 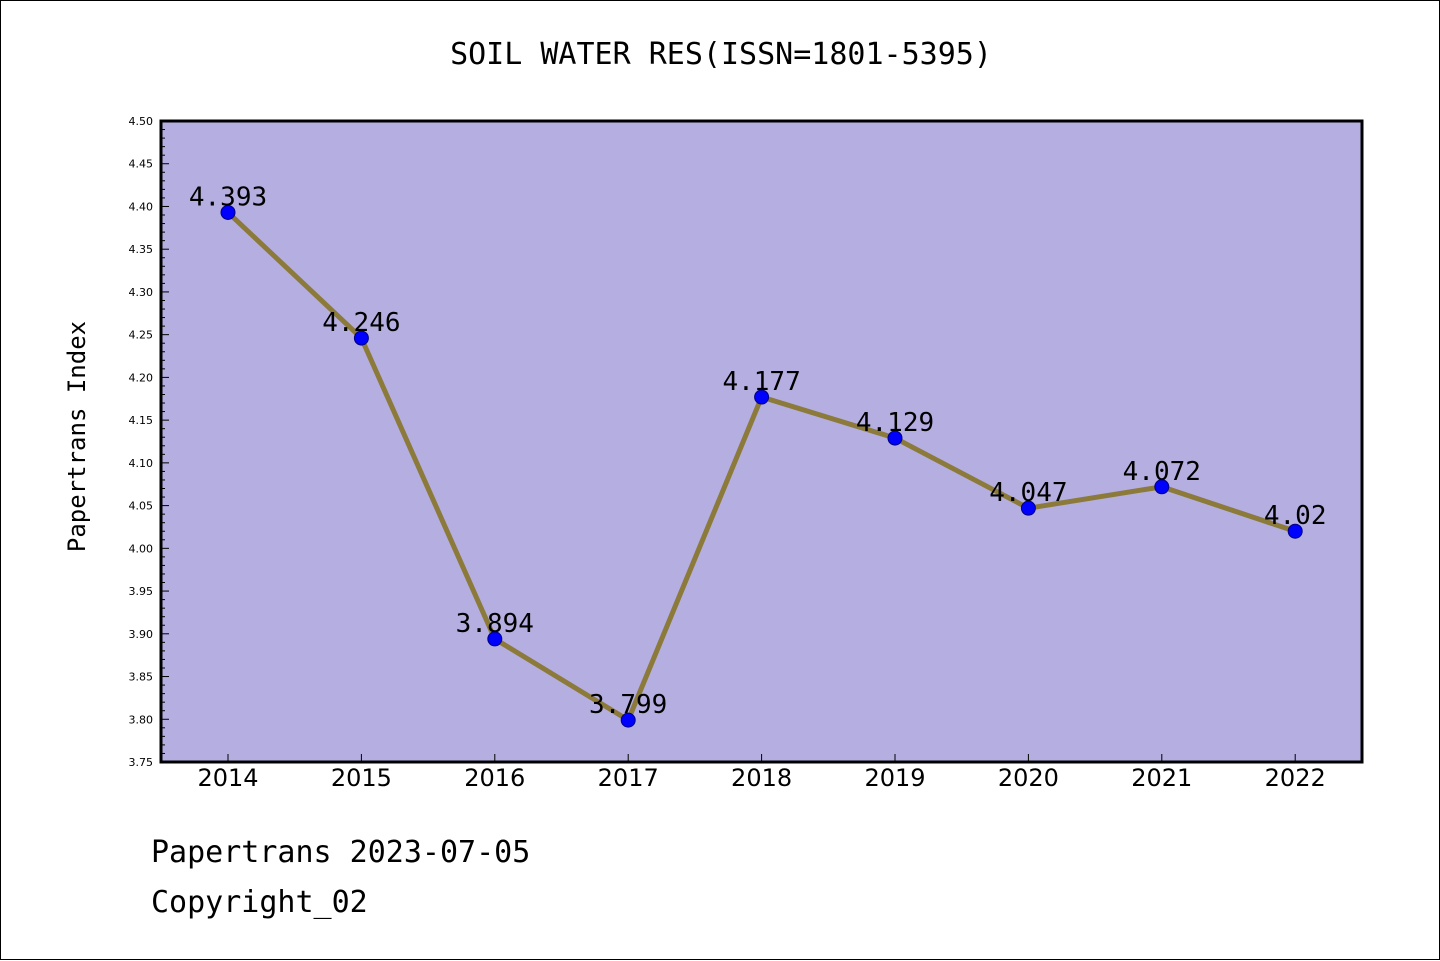 What do you see at coordinates (761, 382) in the screenshot?
I see `data-label: 4.177` at bounding box center [761, 382].